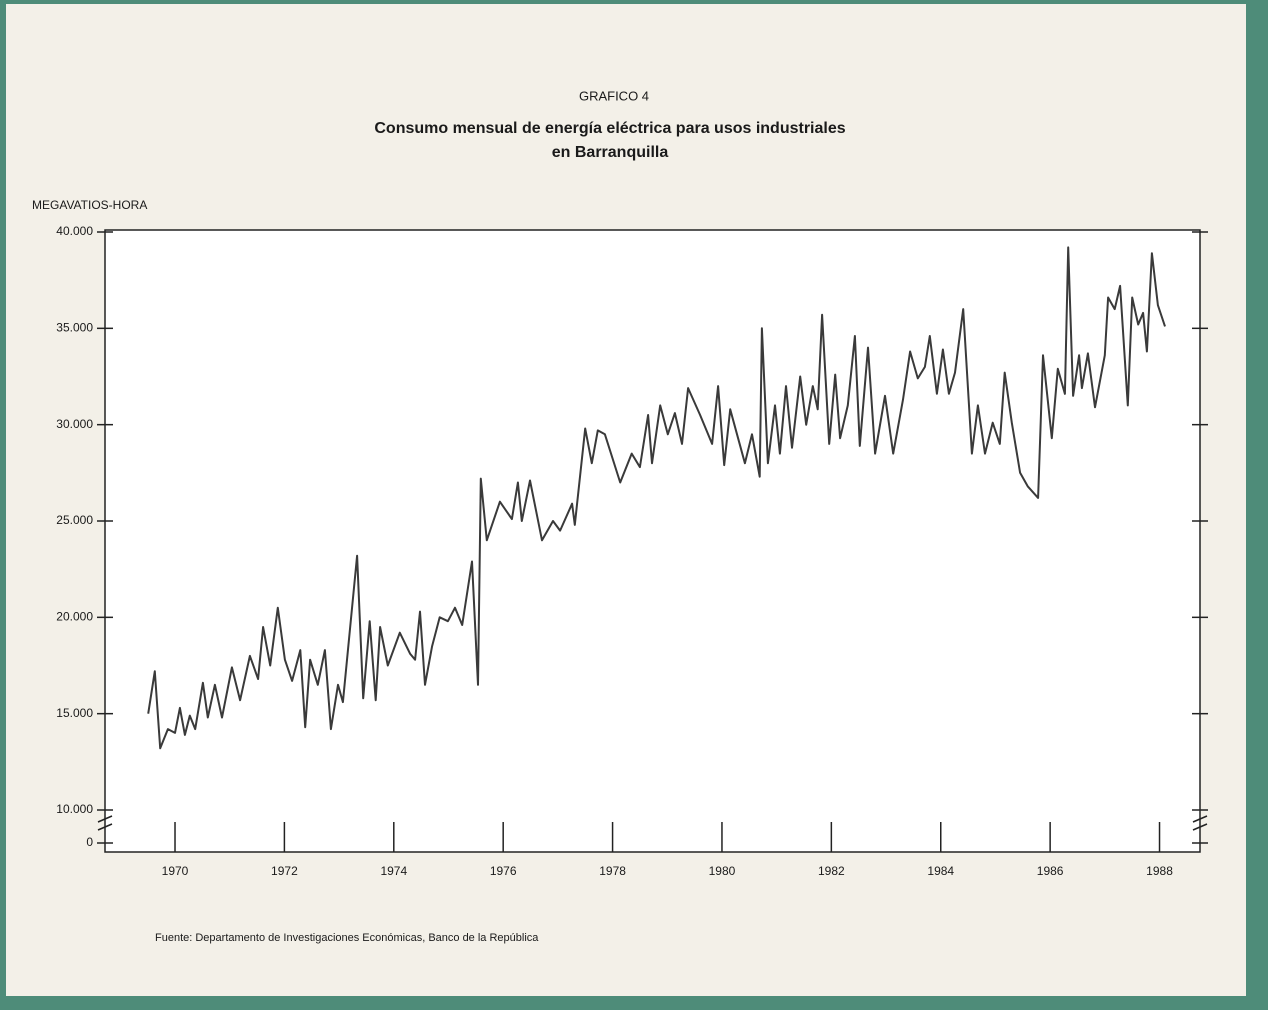 The image size is (1268, 1010). What do you see at coordinates (614, 95) in the screenshot?
I see `chart-label: GRAFICO 4` at bounding box center [614, 95].